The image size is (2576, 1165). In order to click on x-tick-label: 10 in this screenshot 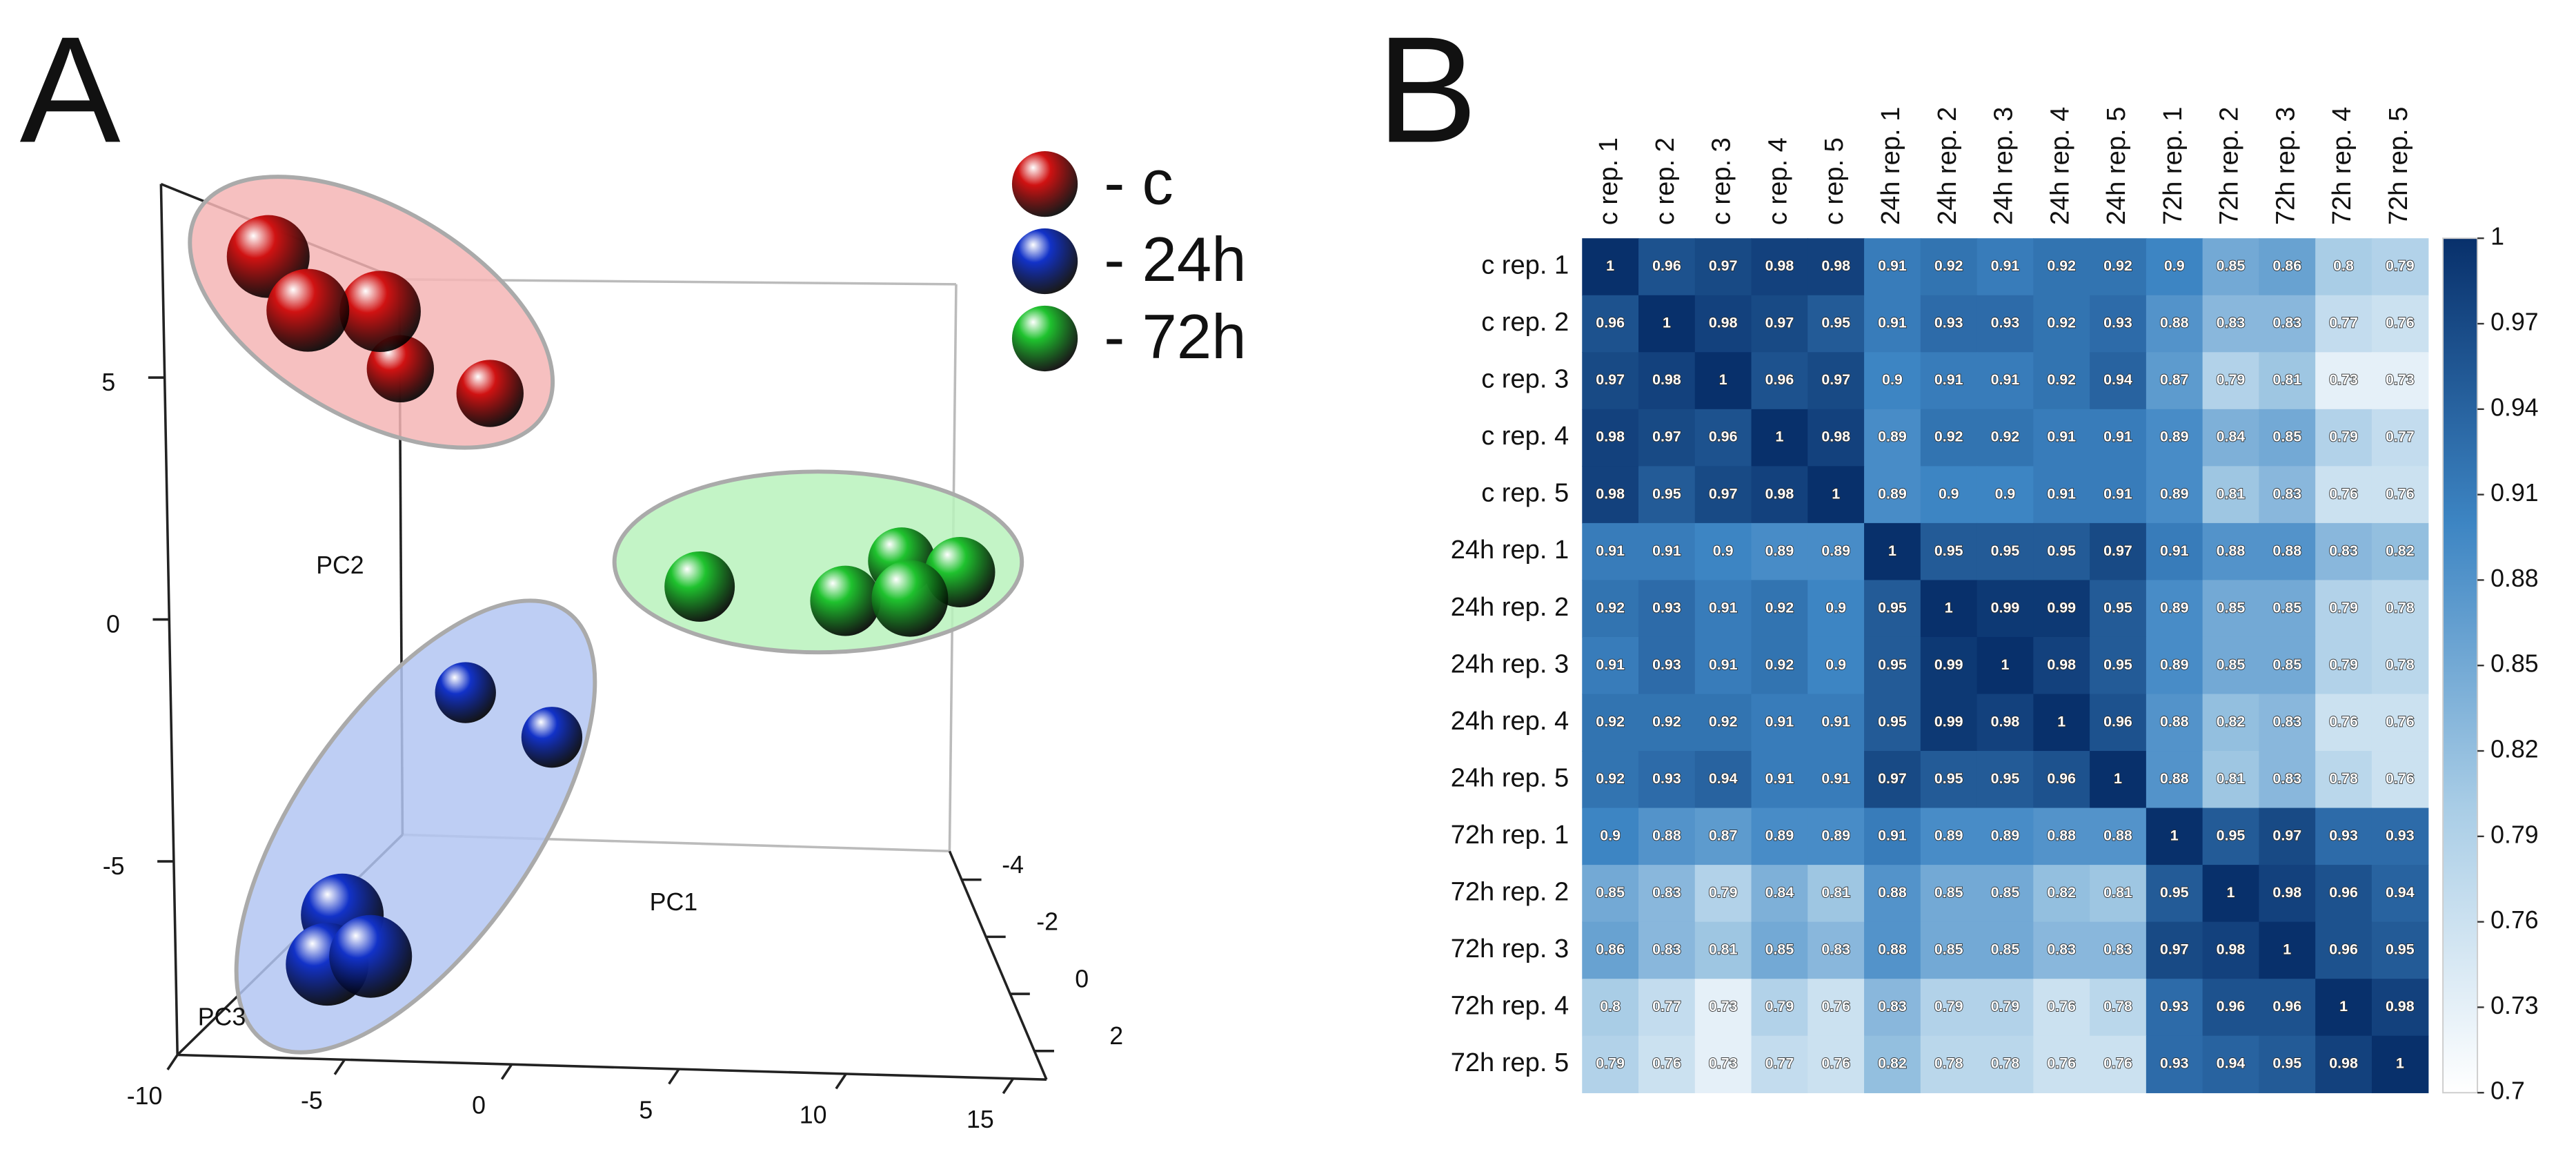, I will do `click(813, 1114)`.